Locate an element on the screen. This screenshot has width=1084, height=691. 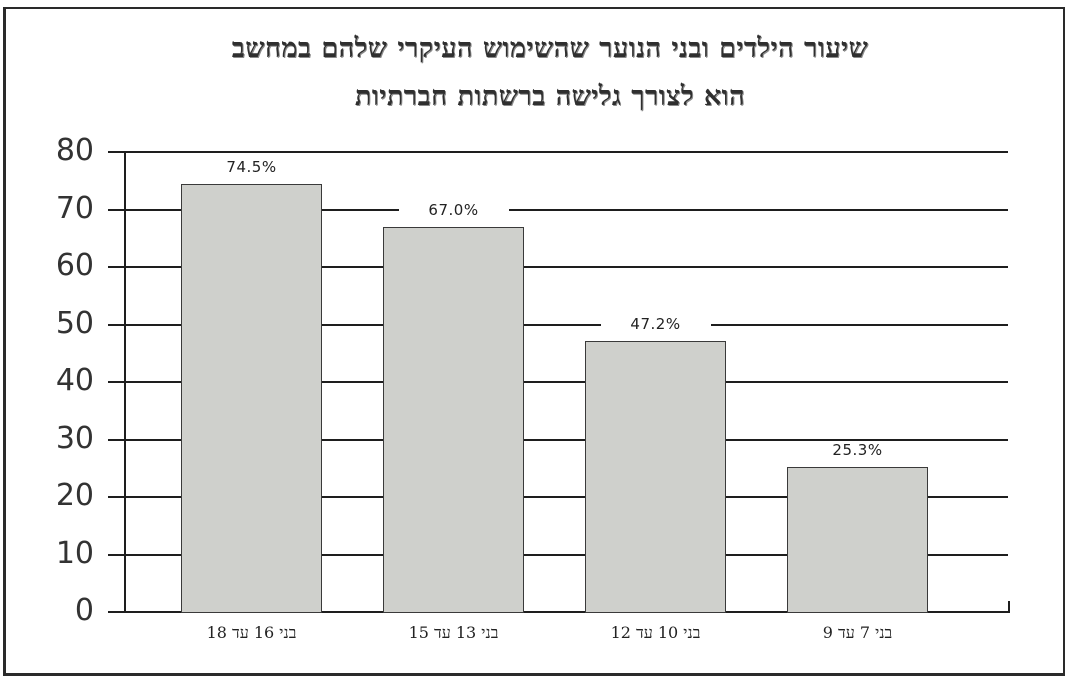
chart-title-line-2: הוא לצורך גלישה ברשתות חברתיות is located at coordinates (550, 96).